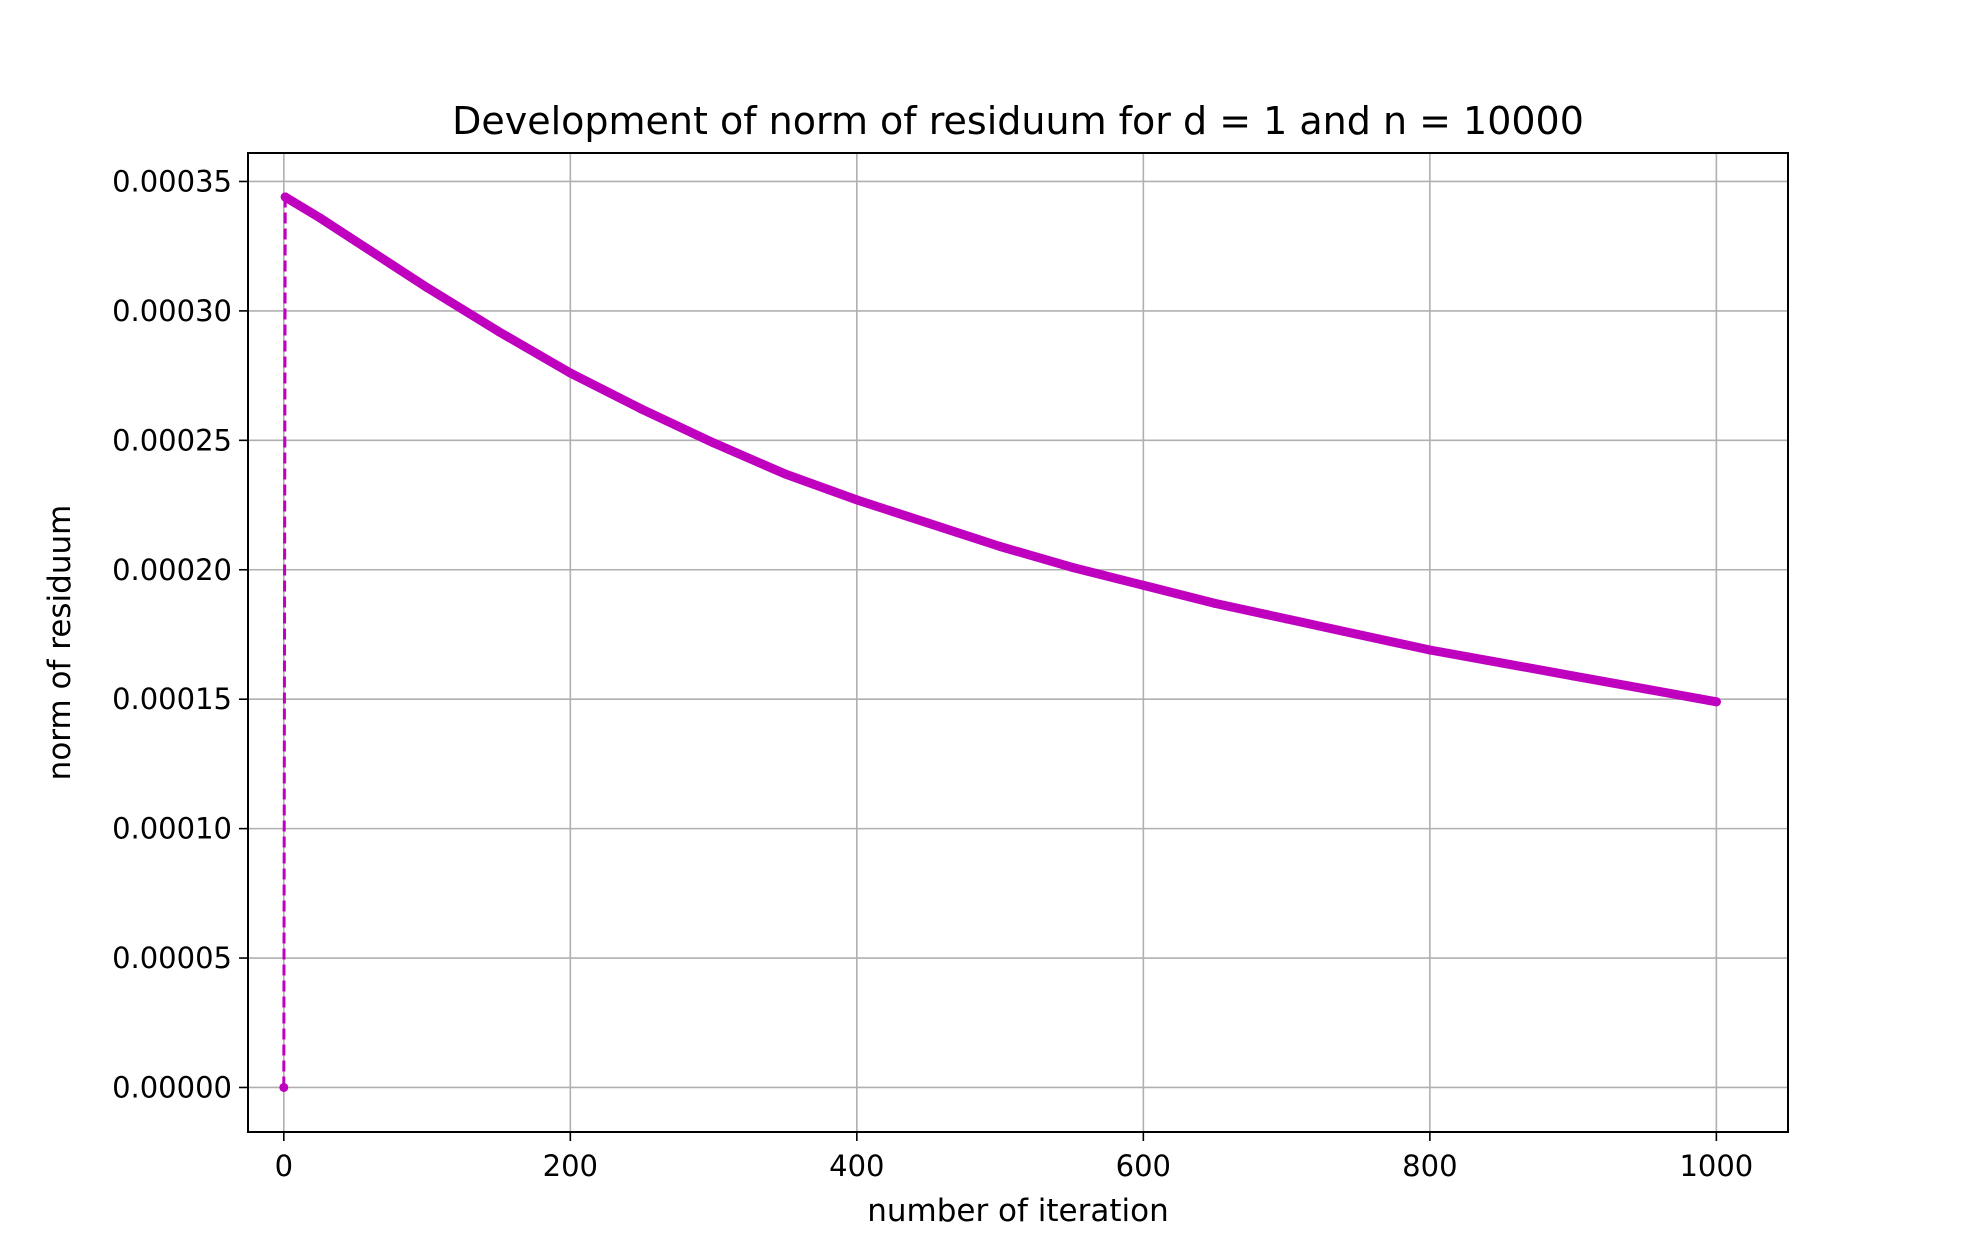 The height and width of the screenshot is (1258, 1964). Describe the element at coordinates (172, 440) in the screenshot. I see `y-tick-label: 0.00025` at that location.